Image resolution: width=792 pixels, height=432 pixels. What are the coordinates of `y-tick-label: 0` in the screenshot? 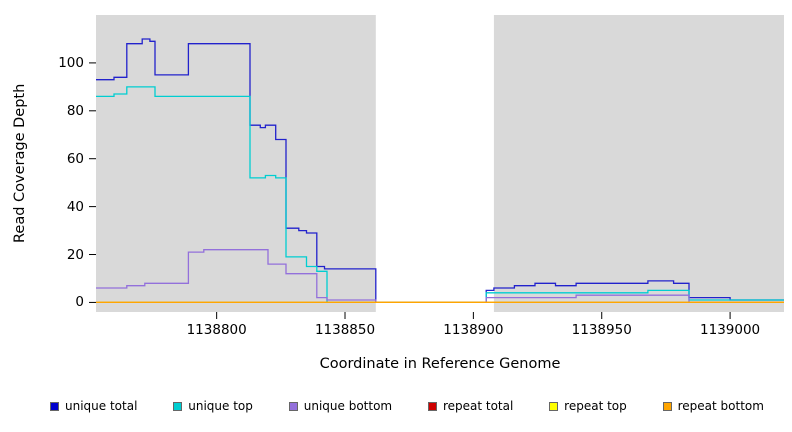 It's located at (79, 302).